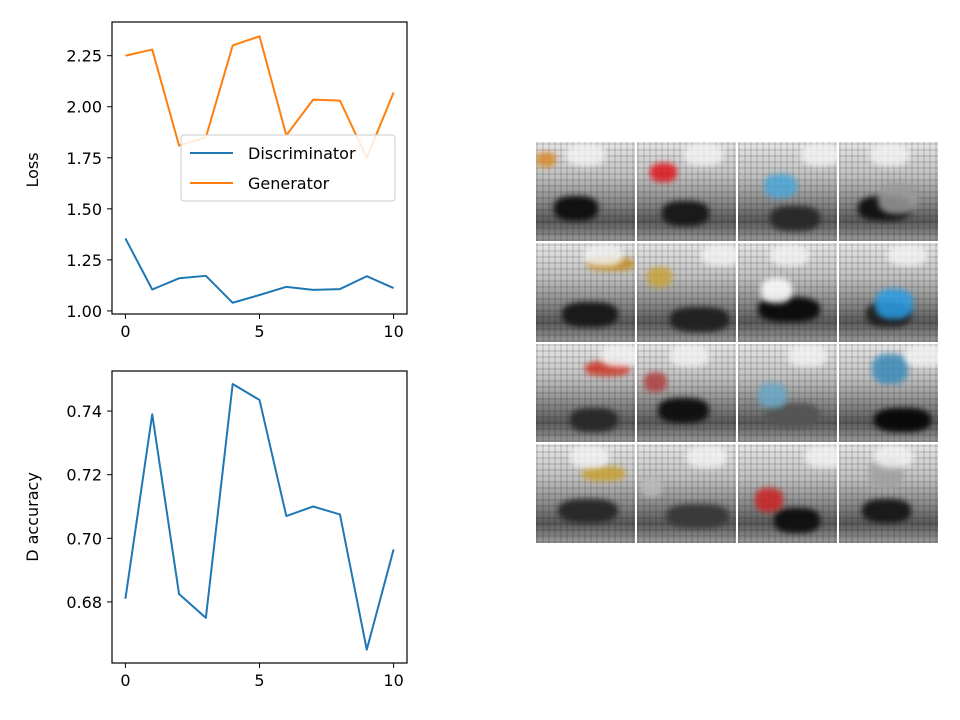 Image resolution: width=960 pixels, height=720 pixels. What do you see at coordinates (259, 331) in the screenshot?
I see `loss-xtick-label: 5` at bounding box center [259, 331].